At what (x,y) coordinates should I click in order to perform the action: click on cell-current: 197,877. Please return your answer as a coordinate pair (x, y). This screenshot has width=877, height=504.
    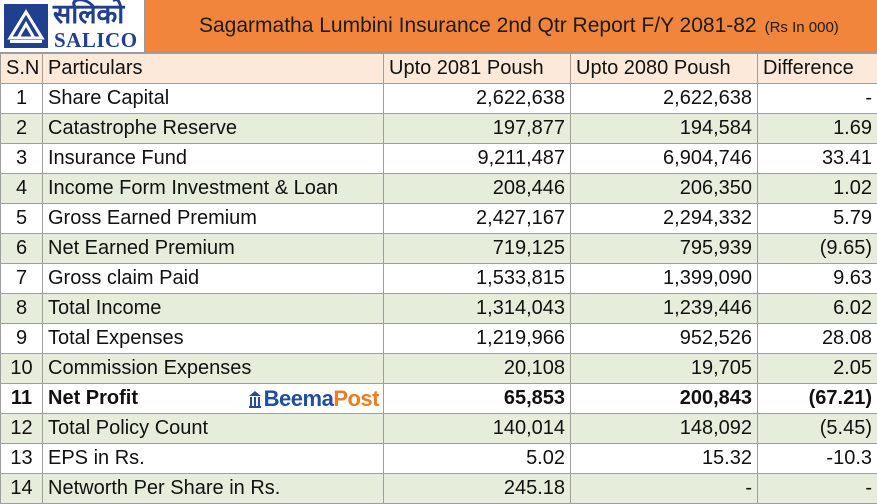
    Looking at the image, I should click on (477, 129).